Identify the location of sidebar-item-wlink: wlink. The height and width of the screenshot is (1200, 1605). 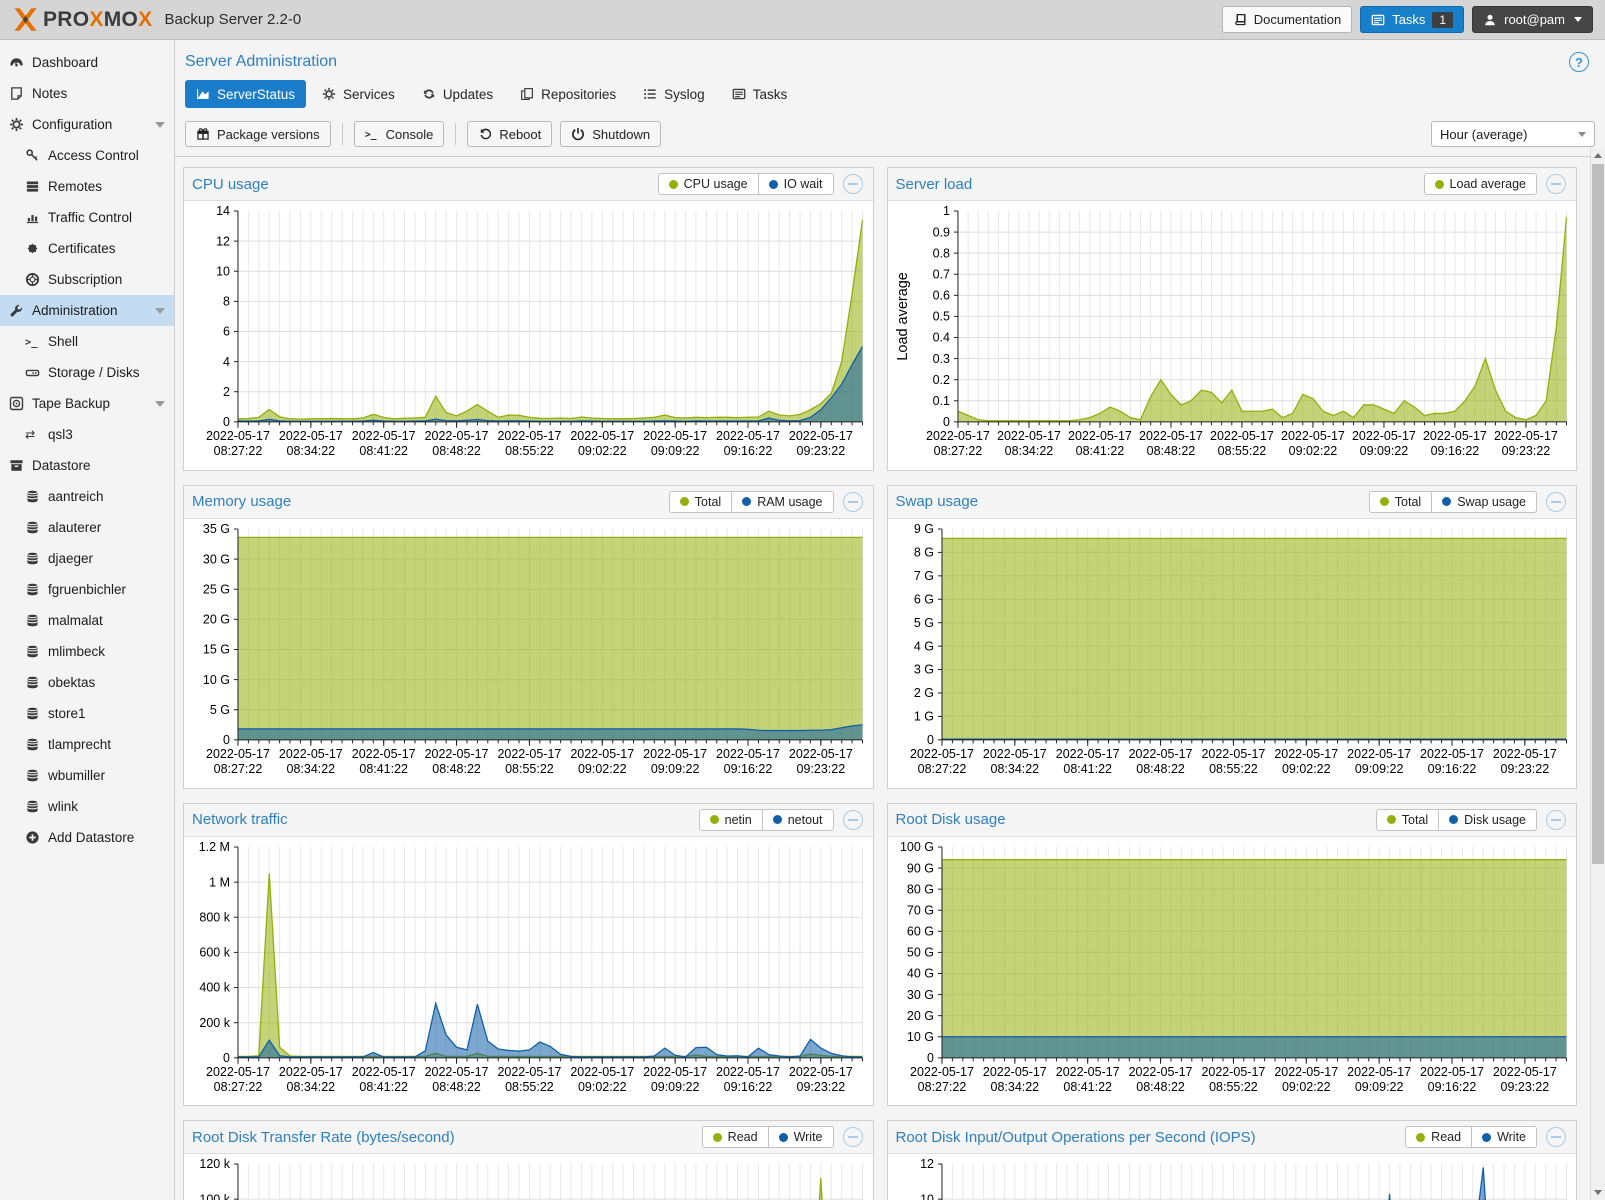
(87, 806).